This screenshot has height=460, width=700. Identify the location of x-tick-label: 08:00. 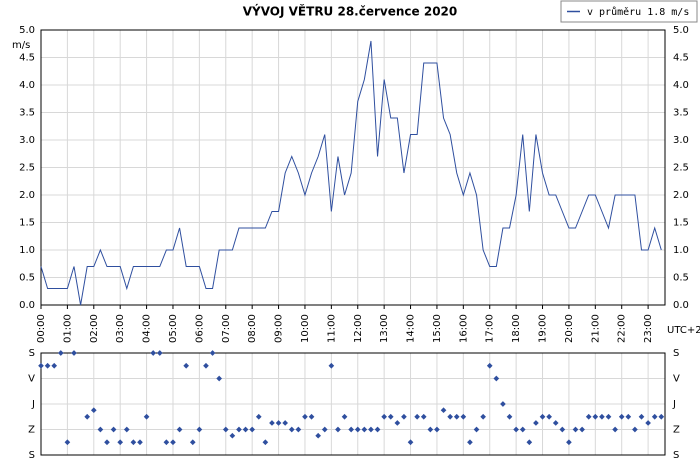
(252, 328).